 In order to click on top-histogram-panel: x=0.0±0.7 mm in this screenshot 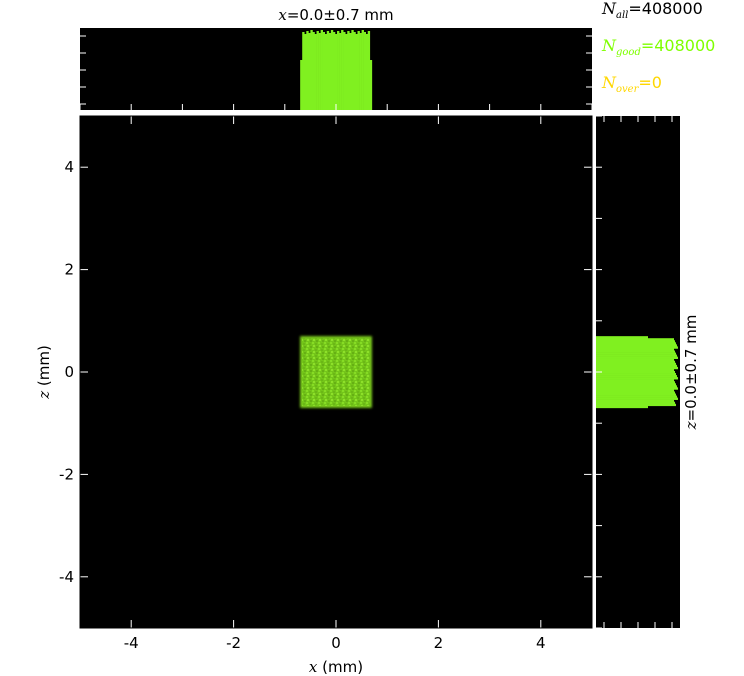, I will do `click(336, 58)`.